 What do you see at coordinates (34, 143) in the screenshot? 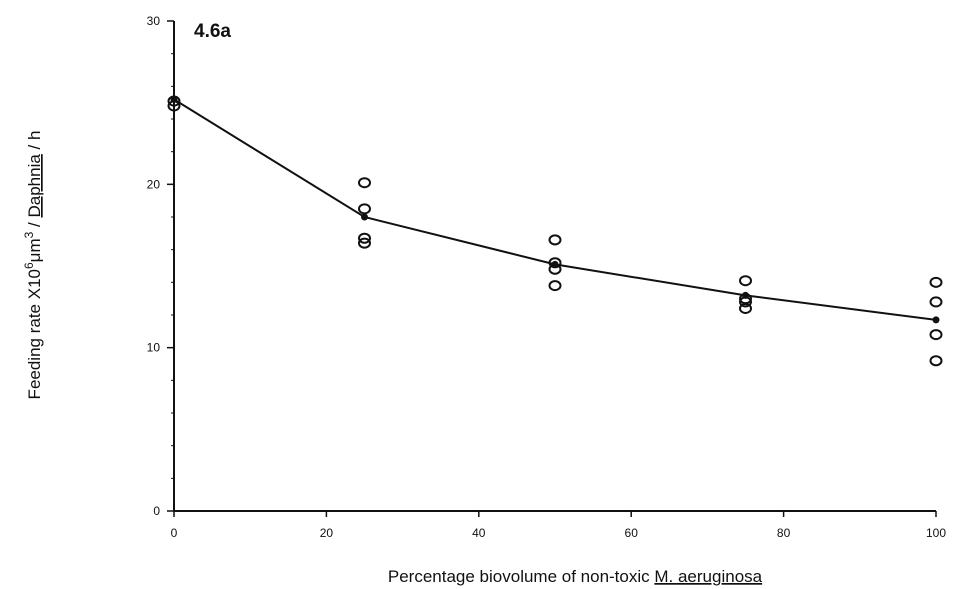
I see `y-axis-title-suffix: / h` at bounding box center [34, 143].